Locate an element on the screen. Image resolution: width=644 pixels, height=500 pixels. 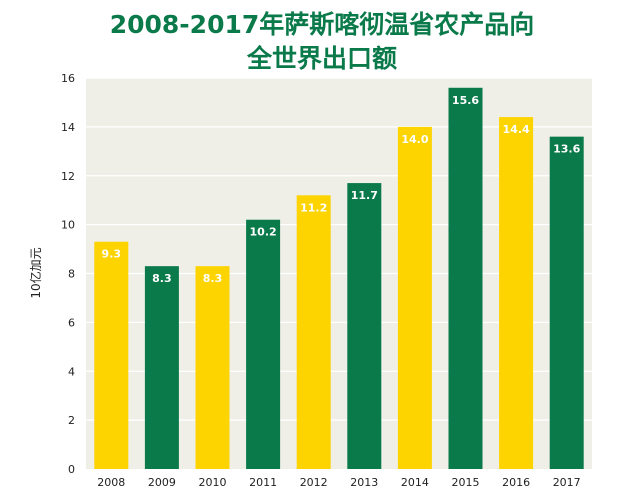
value-label-2011: 10.2 is located at coordinates (263, 232).